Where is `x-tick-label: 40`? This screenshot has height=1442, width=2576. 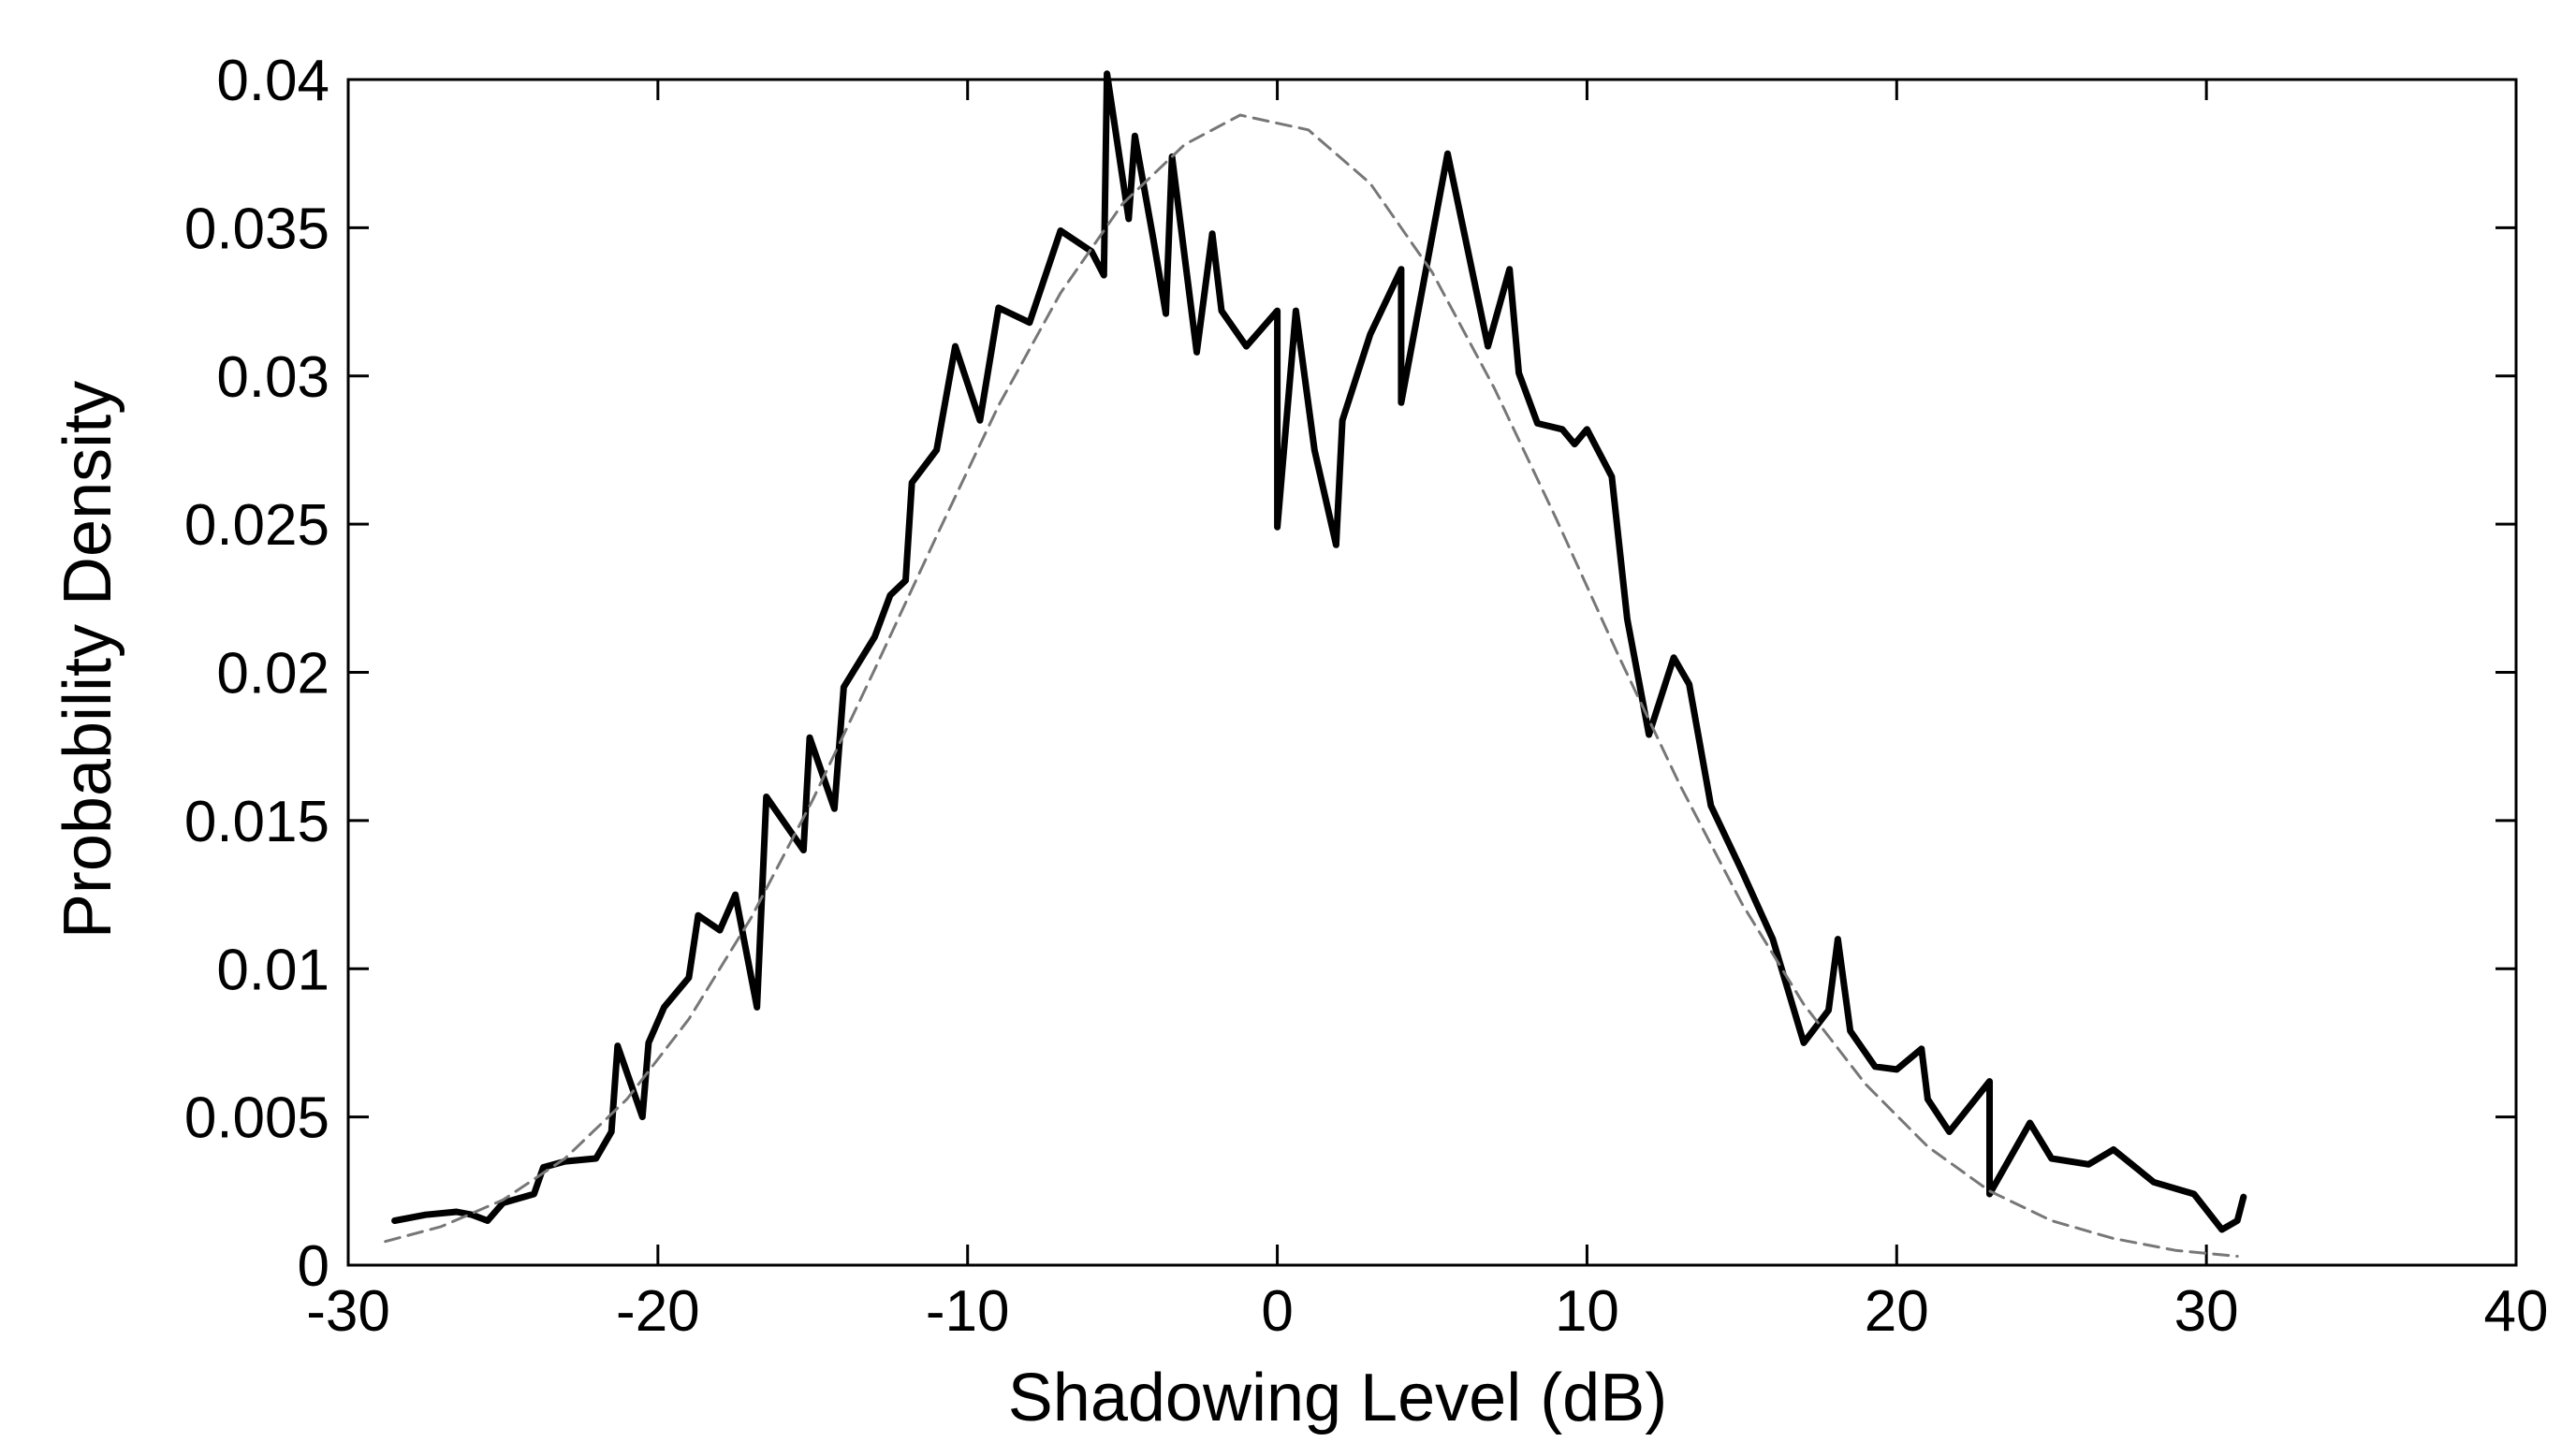 x-tick-label: 40 is located at coordinates (2516, 1311).